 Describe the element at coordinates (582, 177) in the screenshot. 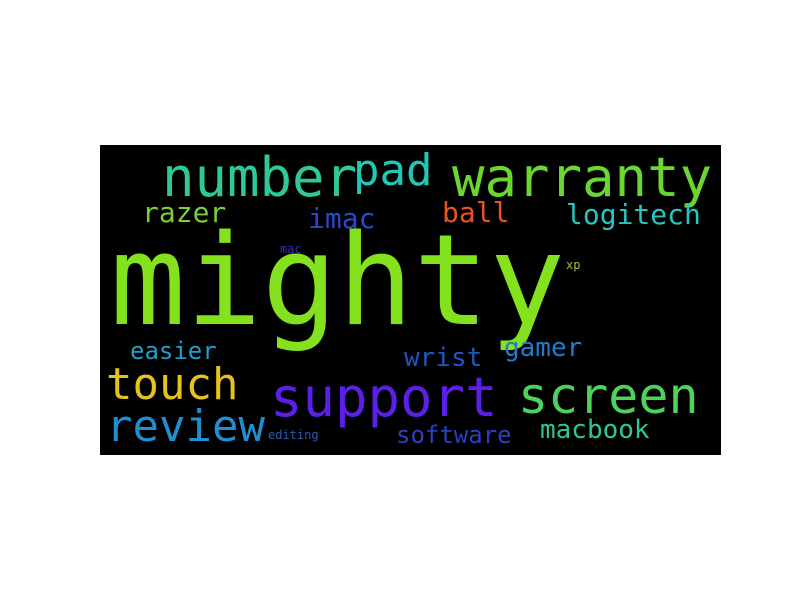

I see `word-warranty: warranty` at that location.